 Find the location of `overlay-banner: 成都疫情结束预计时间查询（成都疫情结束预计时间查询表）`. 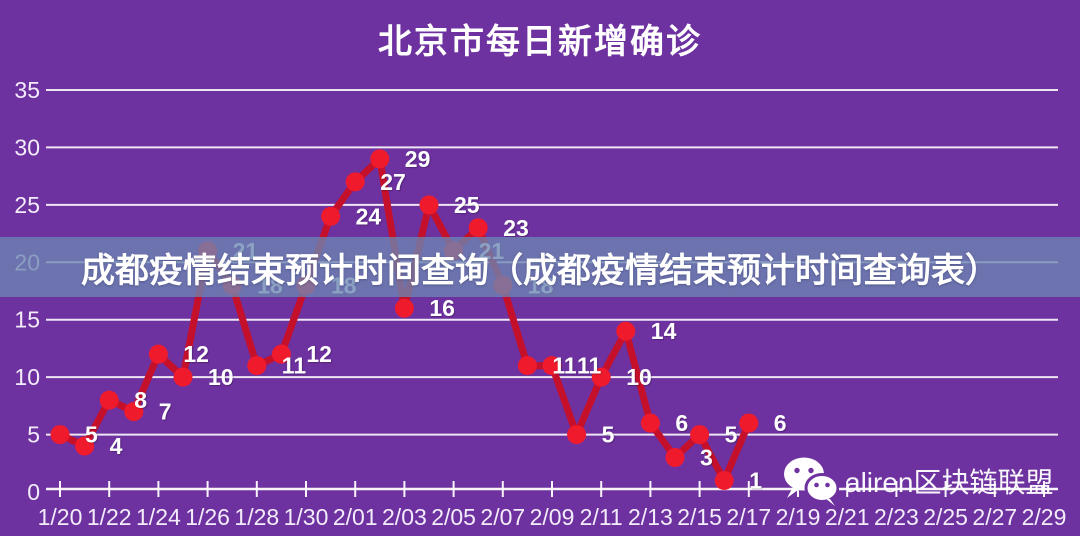

overlay-banner: 成都疫情结束预计时间查询（成都疫情结束预计时间查询表） is located at coordinates (540, 267).